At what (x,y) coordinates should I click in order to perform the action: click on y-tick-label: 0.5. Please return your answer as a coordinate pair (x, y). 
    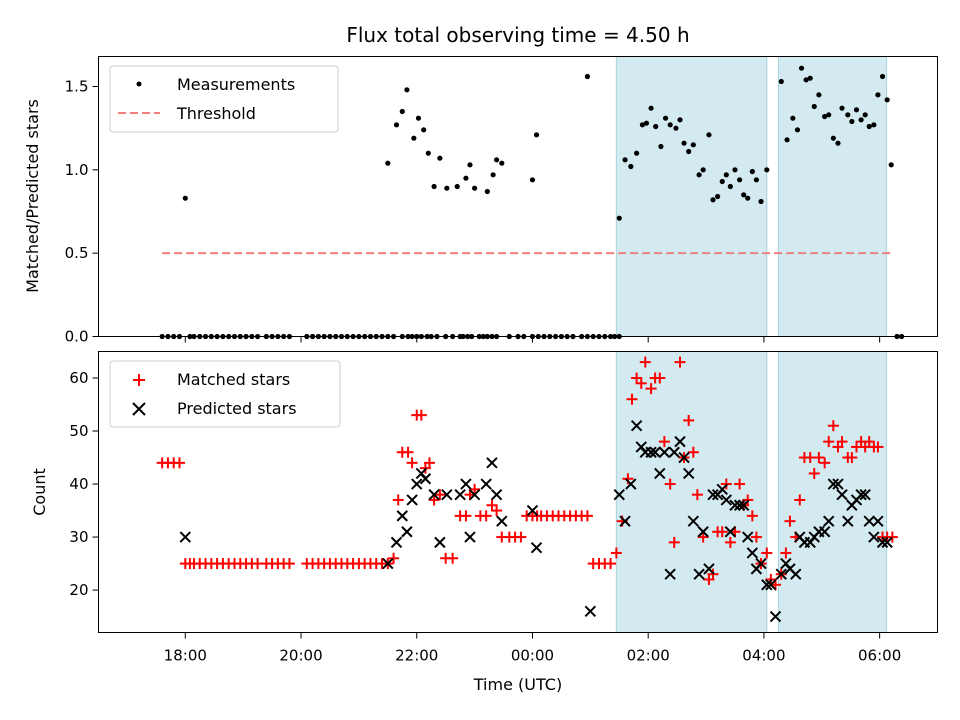
    Looking at the image, I should click on (77, 253).